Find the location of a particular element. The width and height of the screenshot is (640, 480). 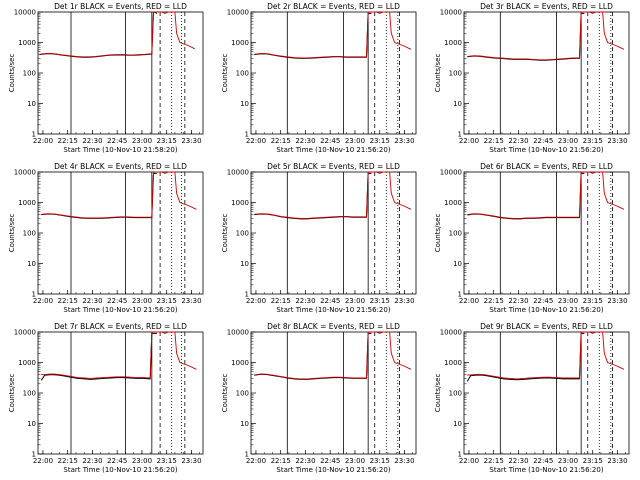

x-axis-label: Start Time (10-Nov-10 21:58:20) is located at coordinates (120, 150).